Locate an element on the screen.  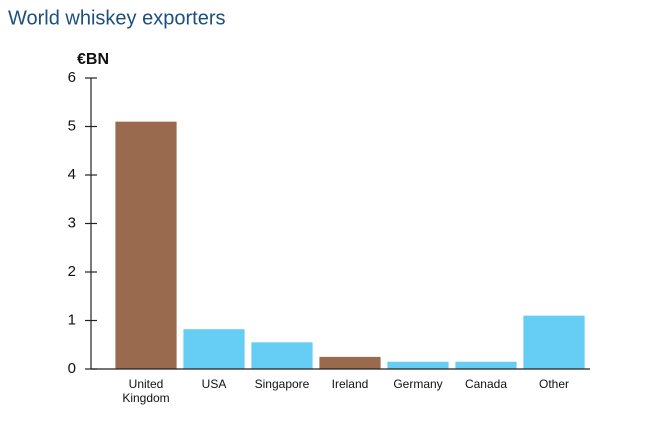
x-tick-label: USA is located at coordinates (214, 384).